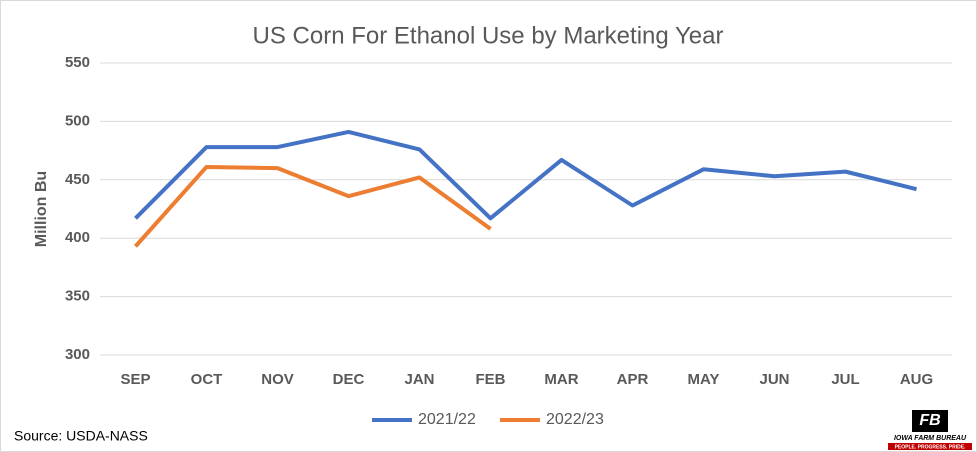 The image size is (977, 452). What do you see at coordinates (845, 379) in the screenshot?
I see `x-tick-label: JUL` at bounding box center [845, 379].